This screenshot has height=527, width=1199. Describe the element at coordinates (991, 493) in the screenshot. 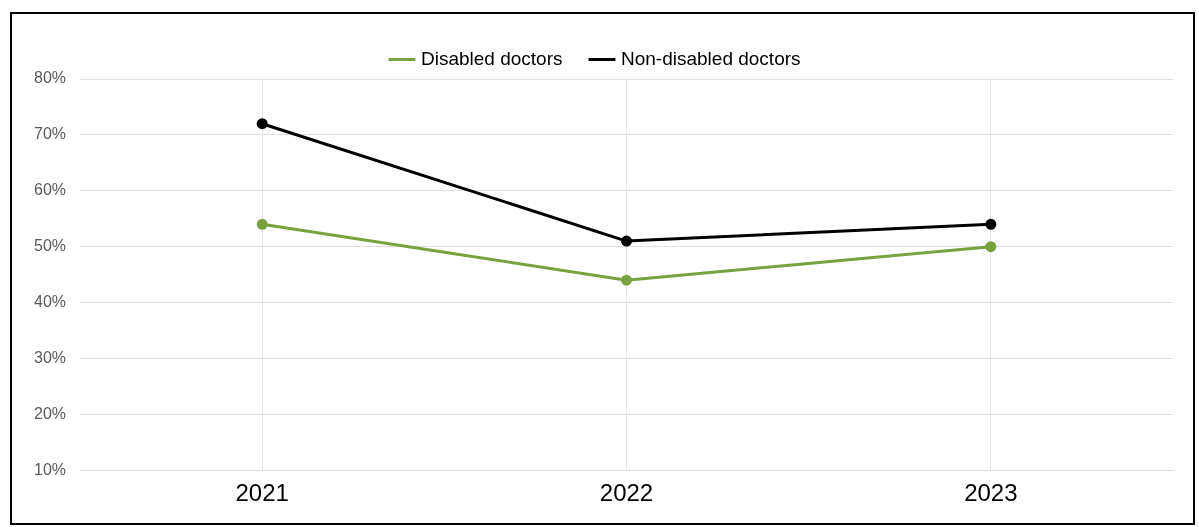

I see `x-tick-label: 2023` at that location.